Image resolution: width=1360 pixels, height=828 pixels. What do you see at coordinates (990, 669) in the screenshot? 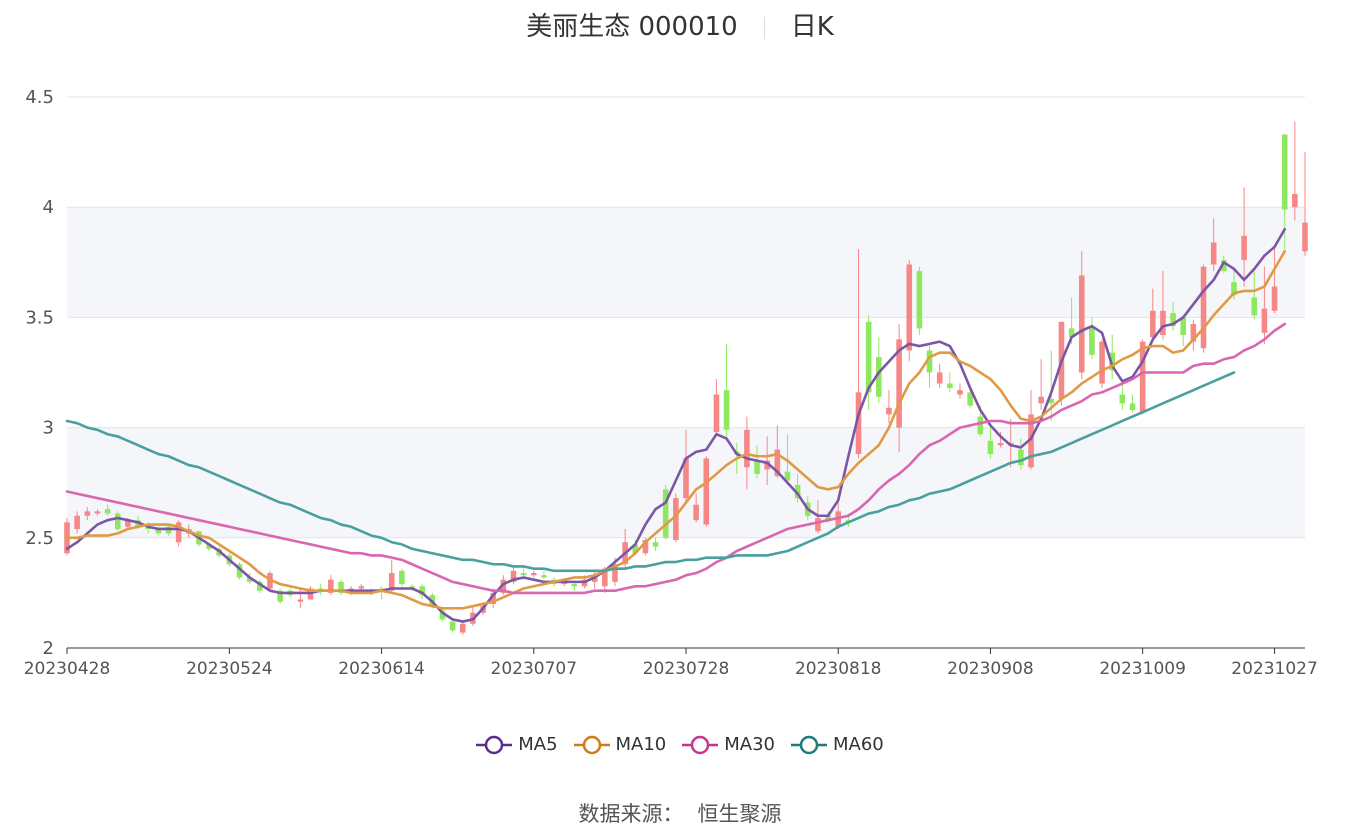
I see `x-tick-label: 20230908` at bounding box center [990, 669].